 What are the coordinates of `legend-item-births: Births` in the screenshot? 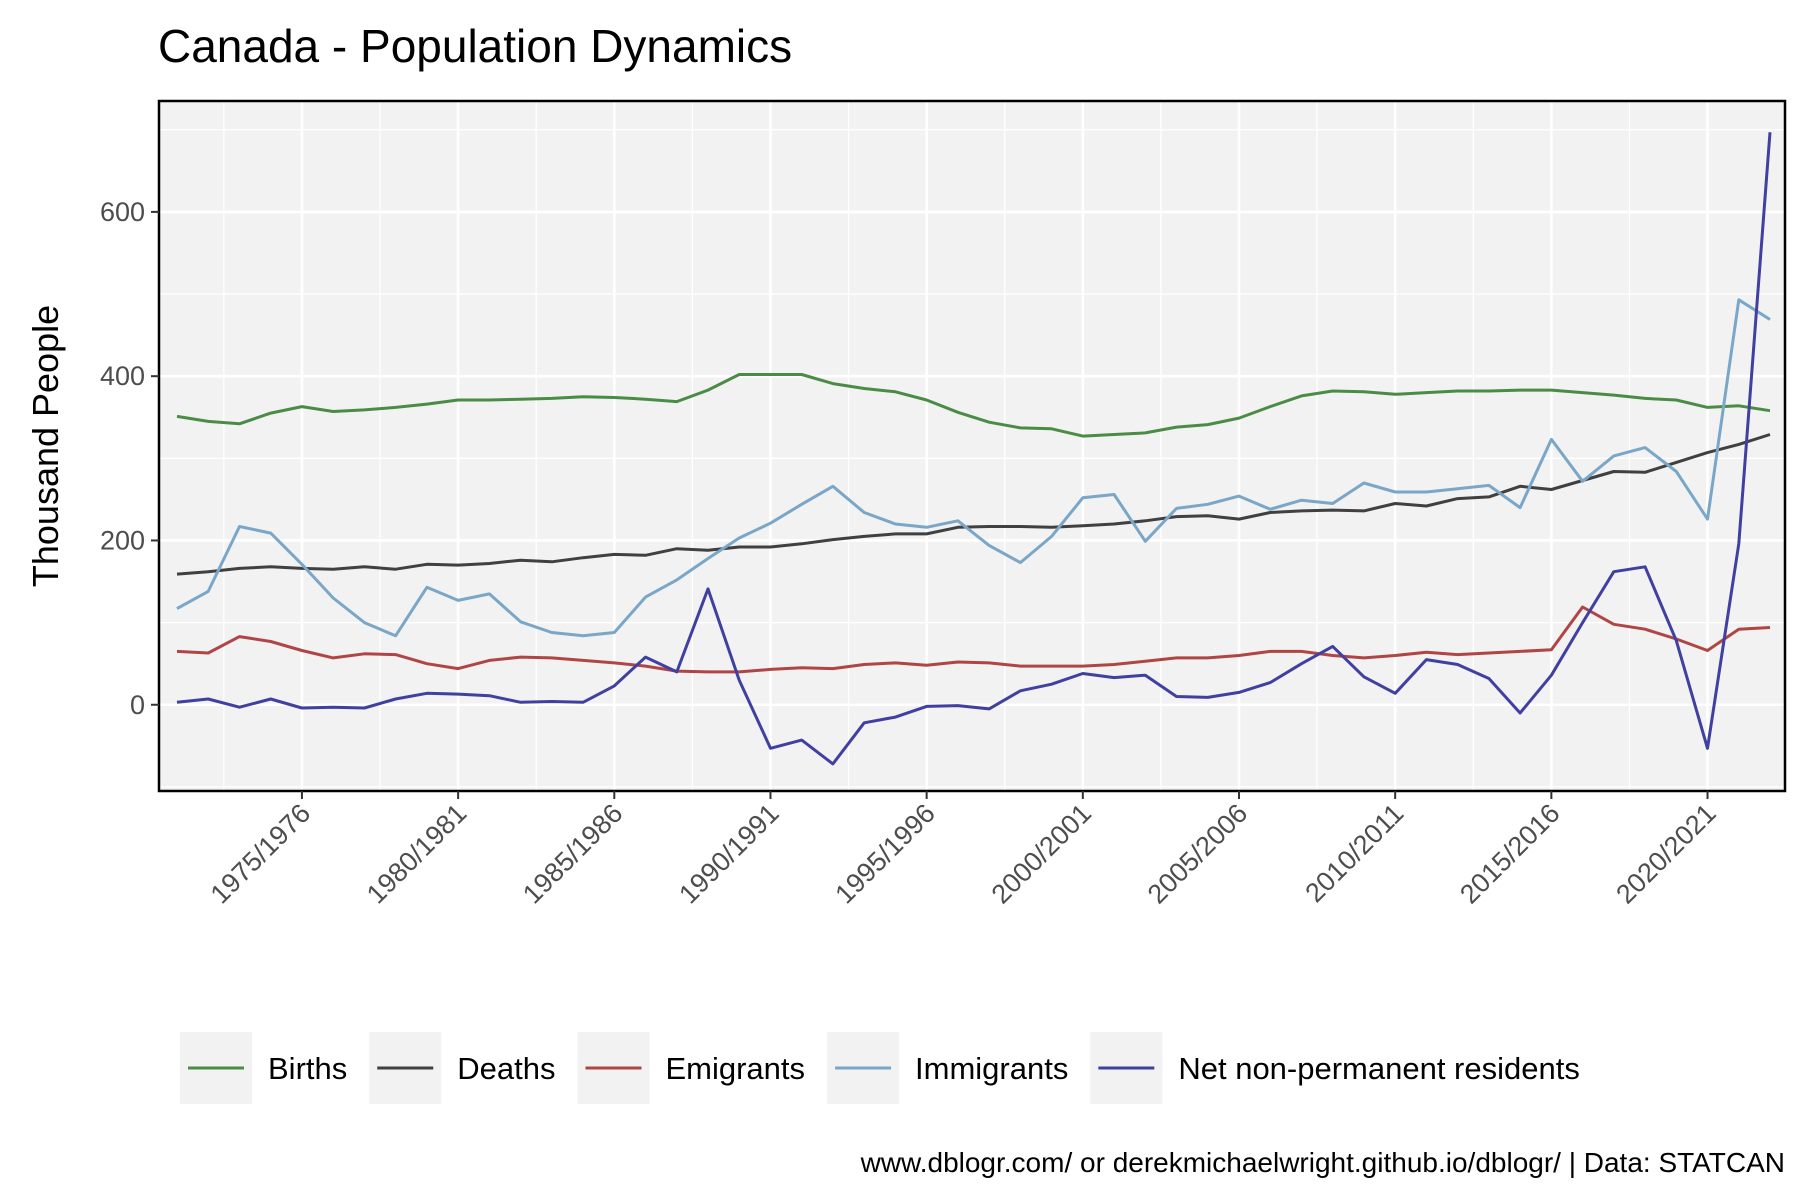 It's located at (263, 1068).